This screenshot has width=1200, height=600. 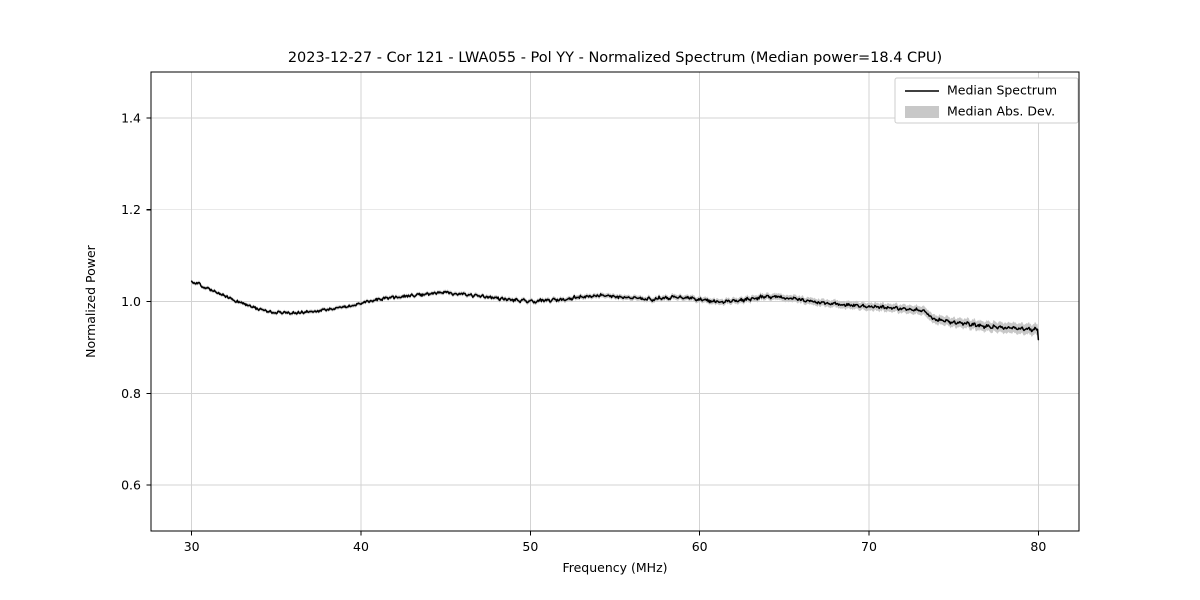 What do you see at coordinates (1001, 111) in the screenshot?
I see `legend-entry-label: Median Abs. Dev.` at bounding box center [1001, 111].